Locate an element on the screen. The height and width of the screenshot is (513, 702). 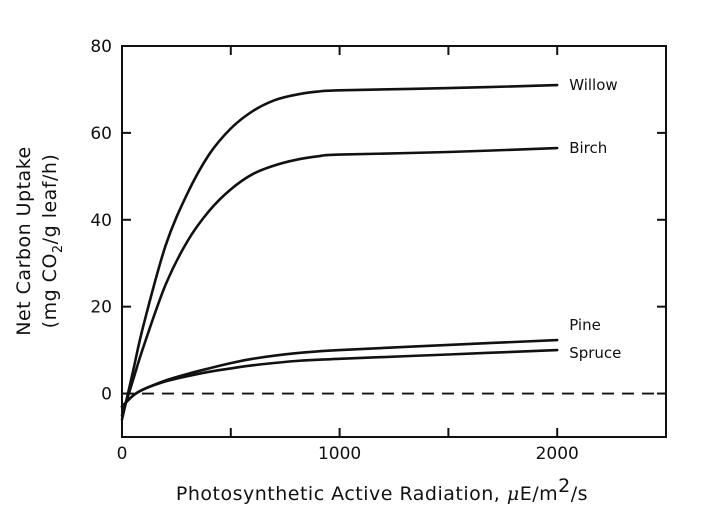
y-tick-label: 20 is located at coordinates (101, 308).